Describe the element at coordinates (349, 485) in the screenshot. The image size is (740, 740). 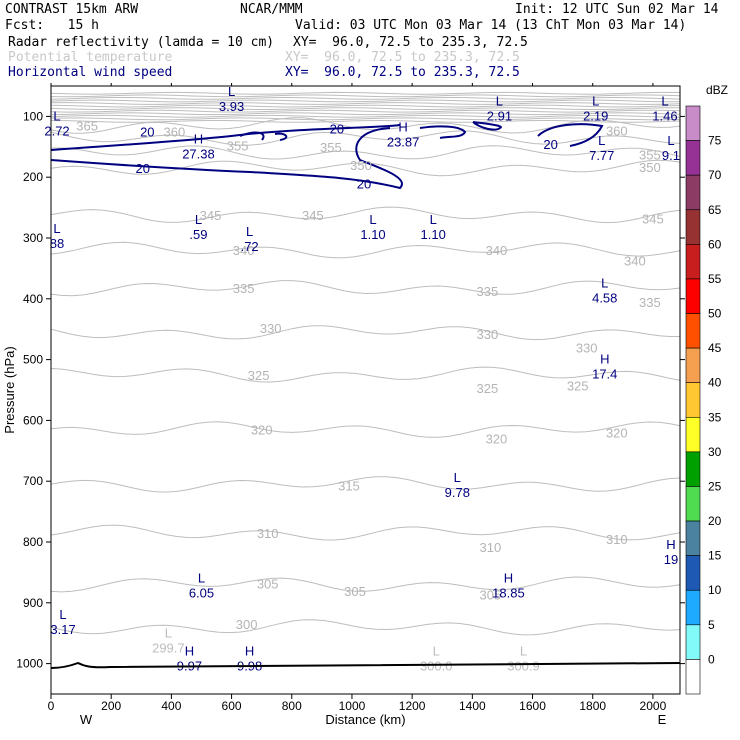
I see `theta-contour-label: 315` at that location.